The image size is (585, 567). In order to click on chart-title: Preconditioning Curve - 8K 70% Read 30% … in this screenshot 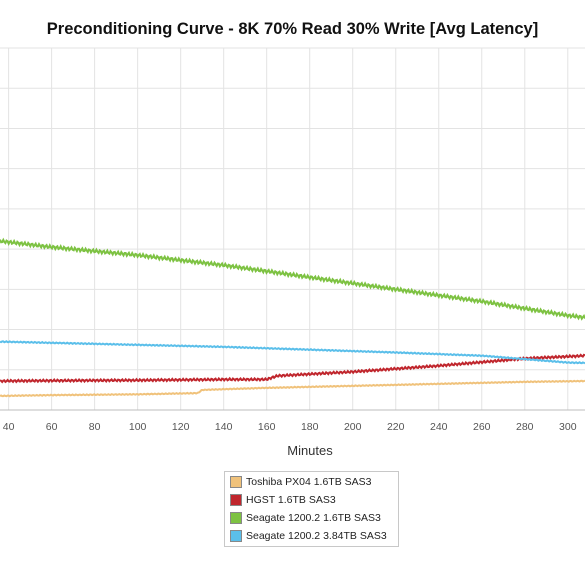, I will do `click(292, 29)`.